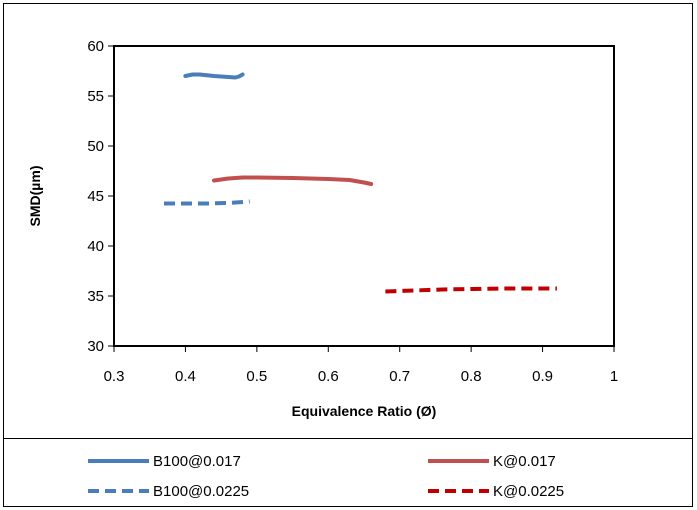 This screenshot has height=510, width=697. Describe the element at coordinates (528, 491) in the screenshot. I see `legend-label-4: K@0.0225` at that location.